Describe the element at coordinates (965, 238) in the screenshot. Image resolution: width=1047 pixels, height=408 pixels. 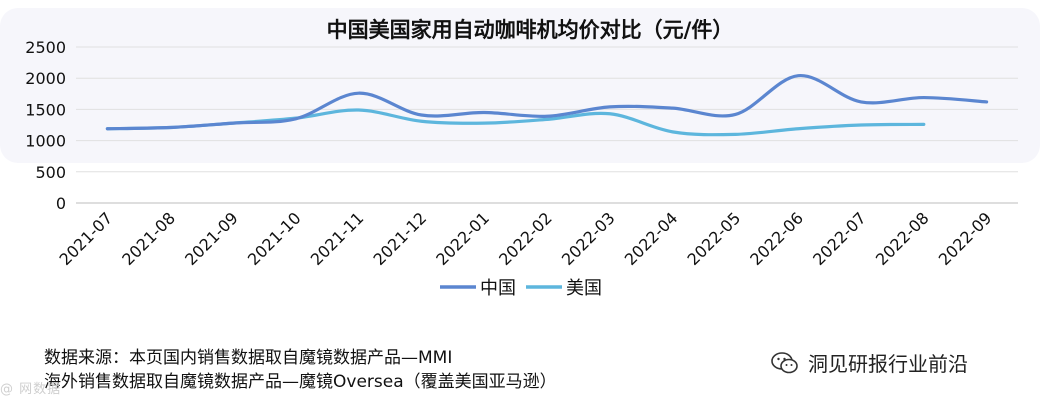
I see `x-tick-label: 2022-09` at that location.